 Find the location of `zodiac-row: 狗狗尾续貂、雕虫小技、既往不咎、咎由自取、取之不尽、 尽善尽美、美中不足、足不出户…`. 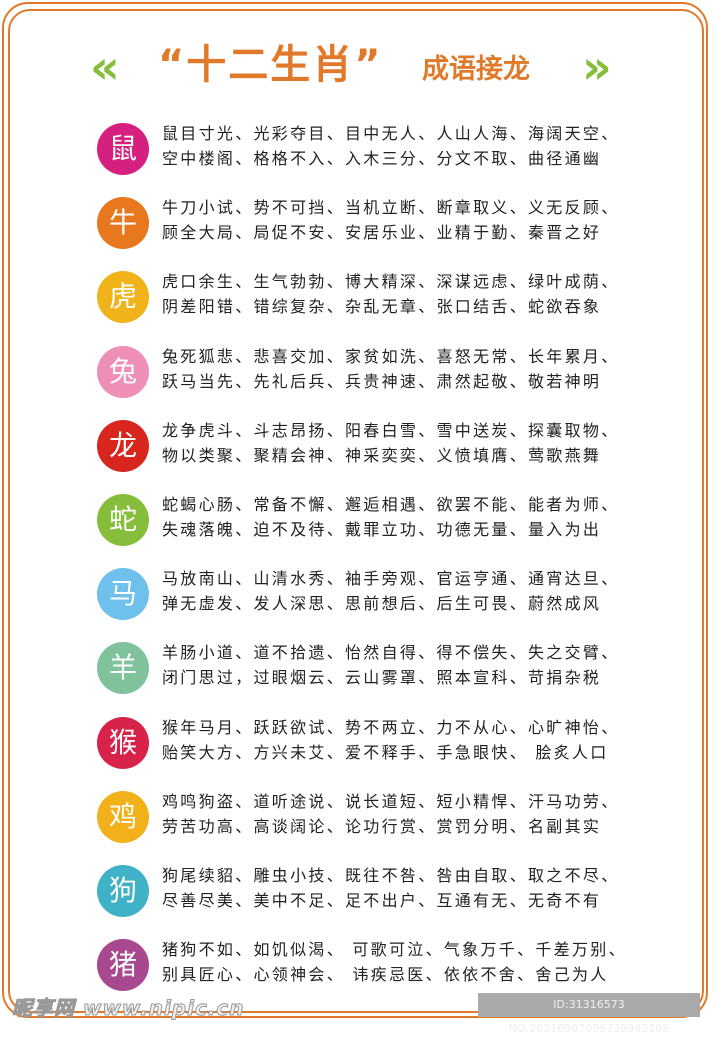

zodiac-row: 狗狗尾续貂、雕虫小技、既往不咎、咎由自取、取之不尽、 尽善尽美、美中不足、足不出户… is located at coordinates (357, 893).